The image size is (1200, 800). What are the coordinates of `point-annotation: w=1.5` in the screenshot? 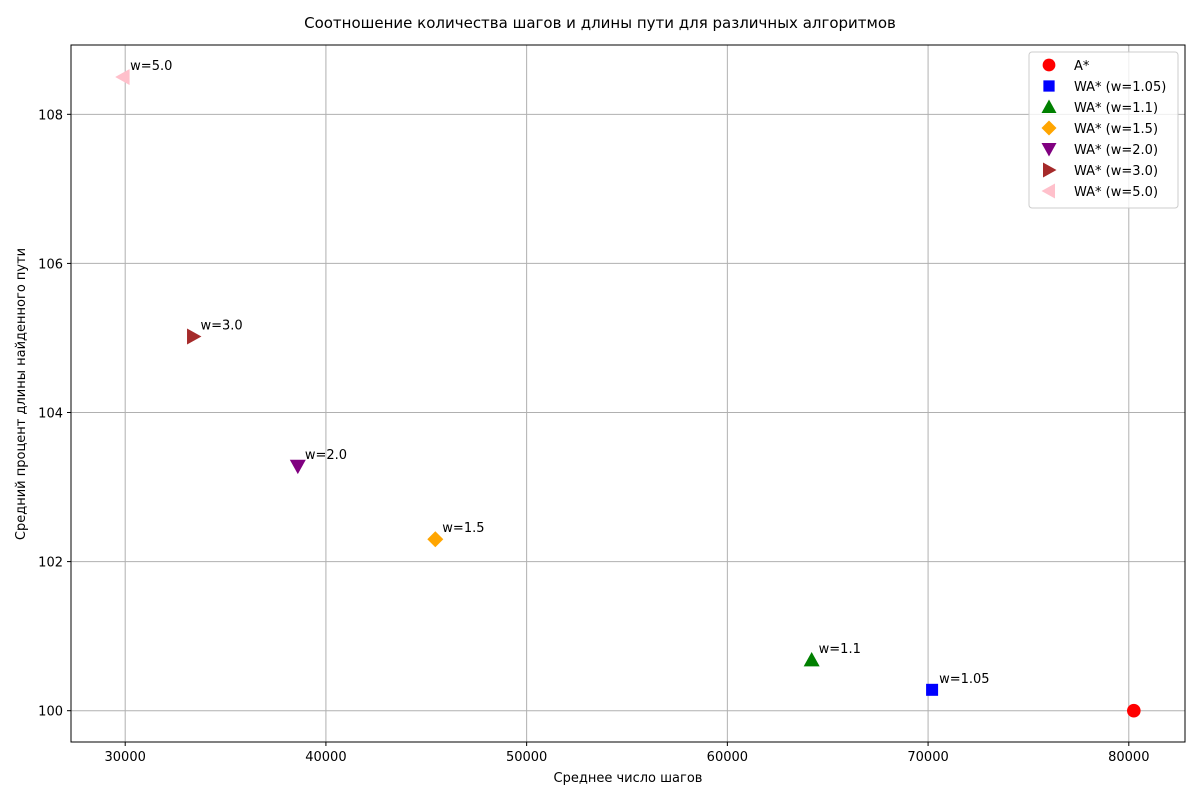 It's located at (463, 528).